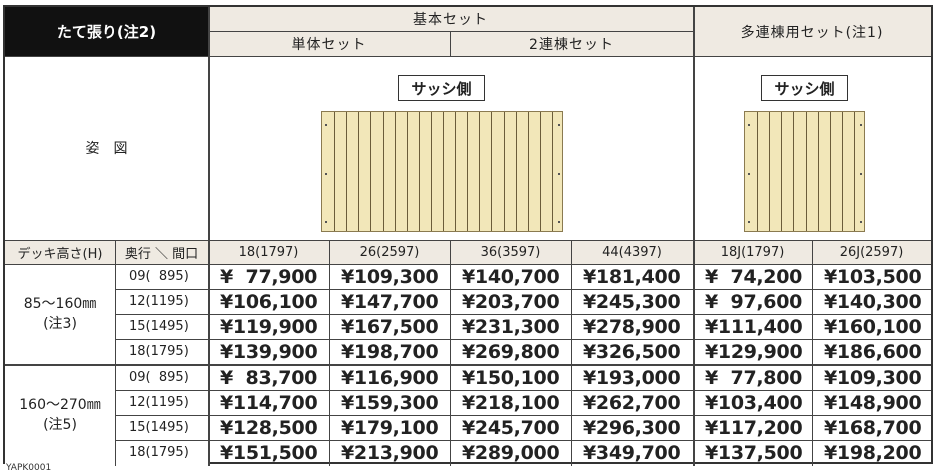 The width and height of the screenshot is (937, 473). Describe the element at coordinates (754, 452) in the screenshot. I see `price-cell: ¥137,500` at that location.